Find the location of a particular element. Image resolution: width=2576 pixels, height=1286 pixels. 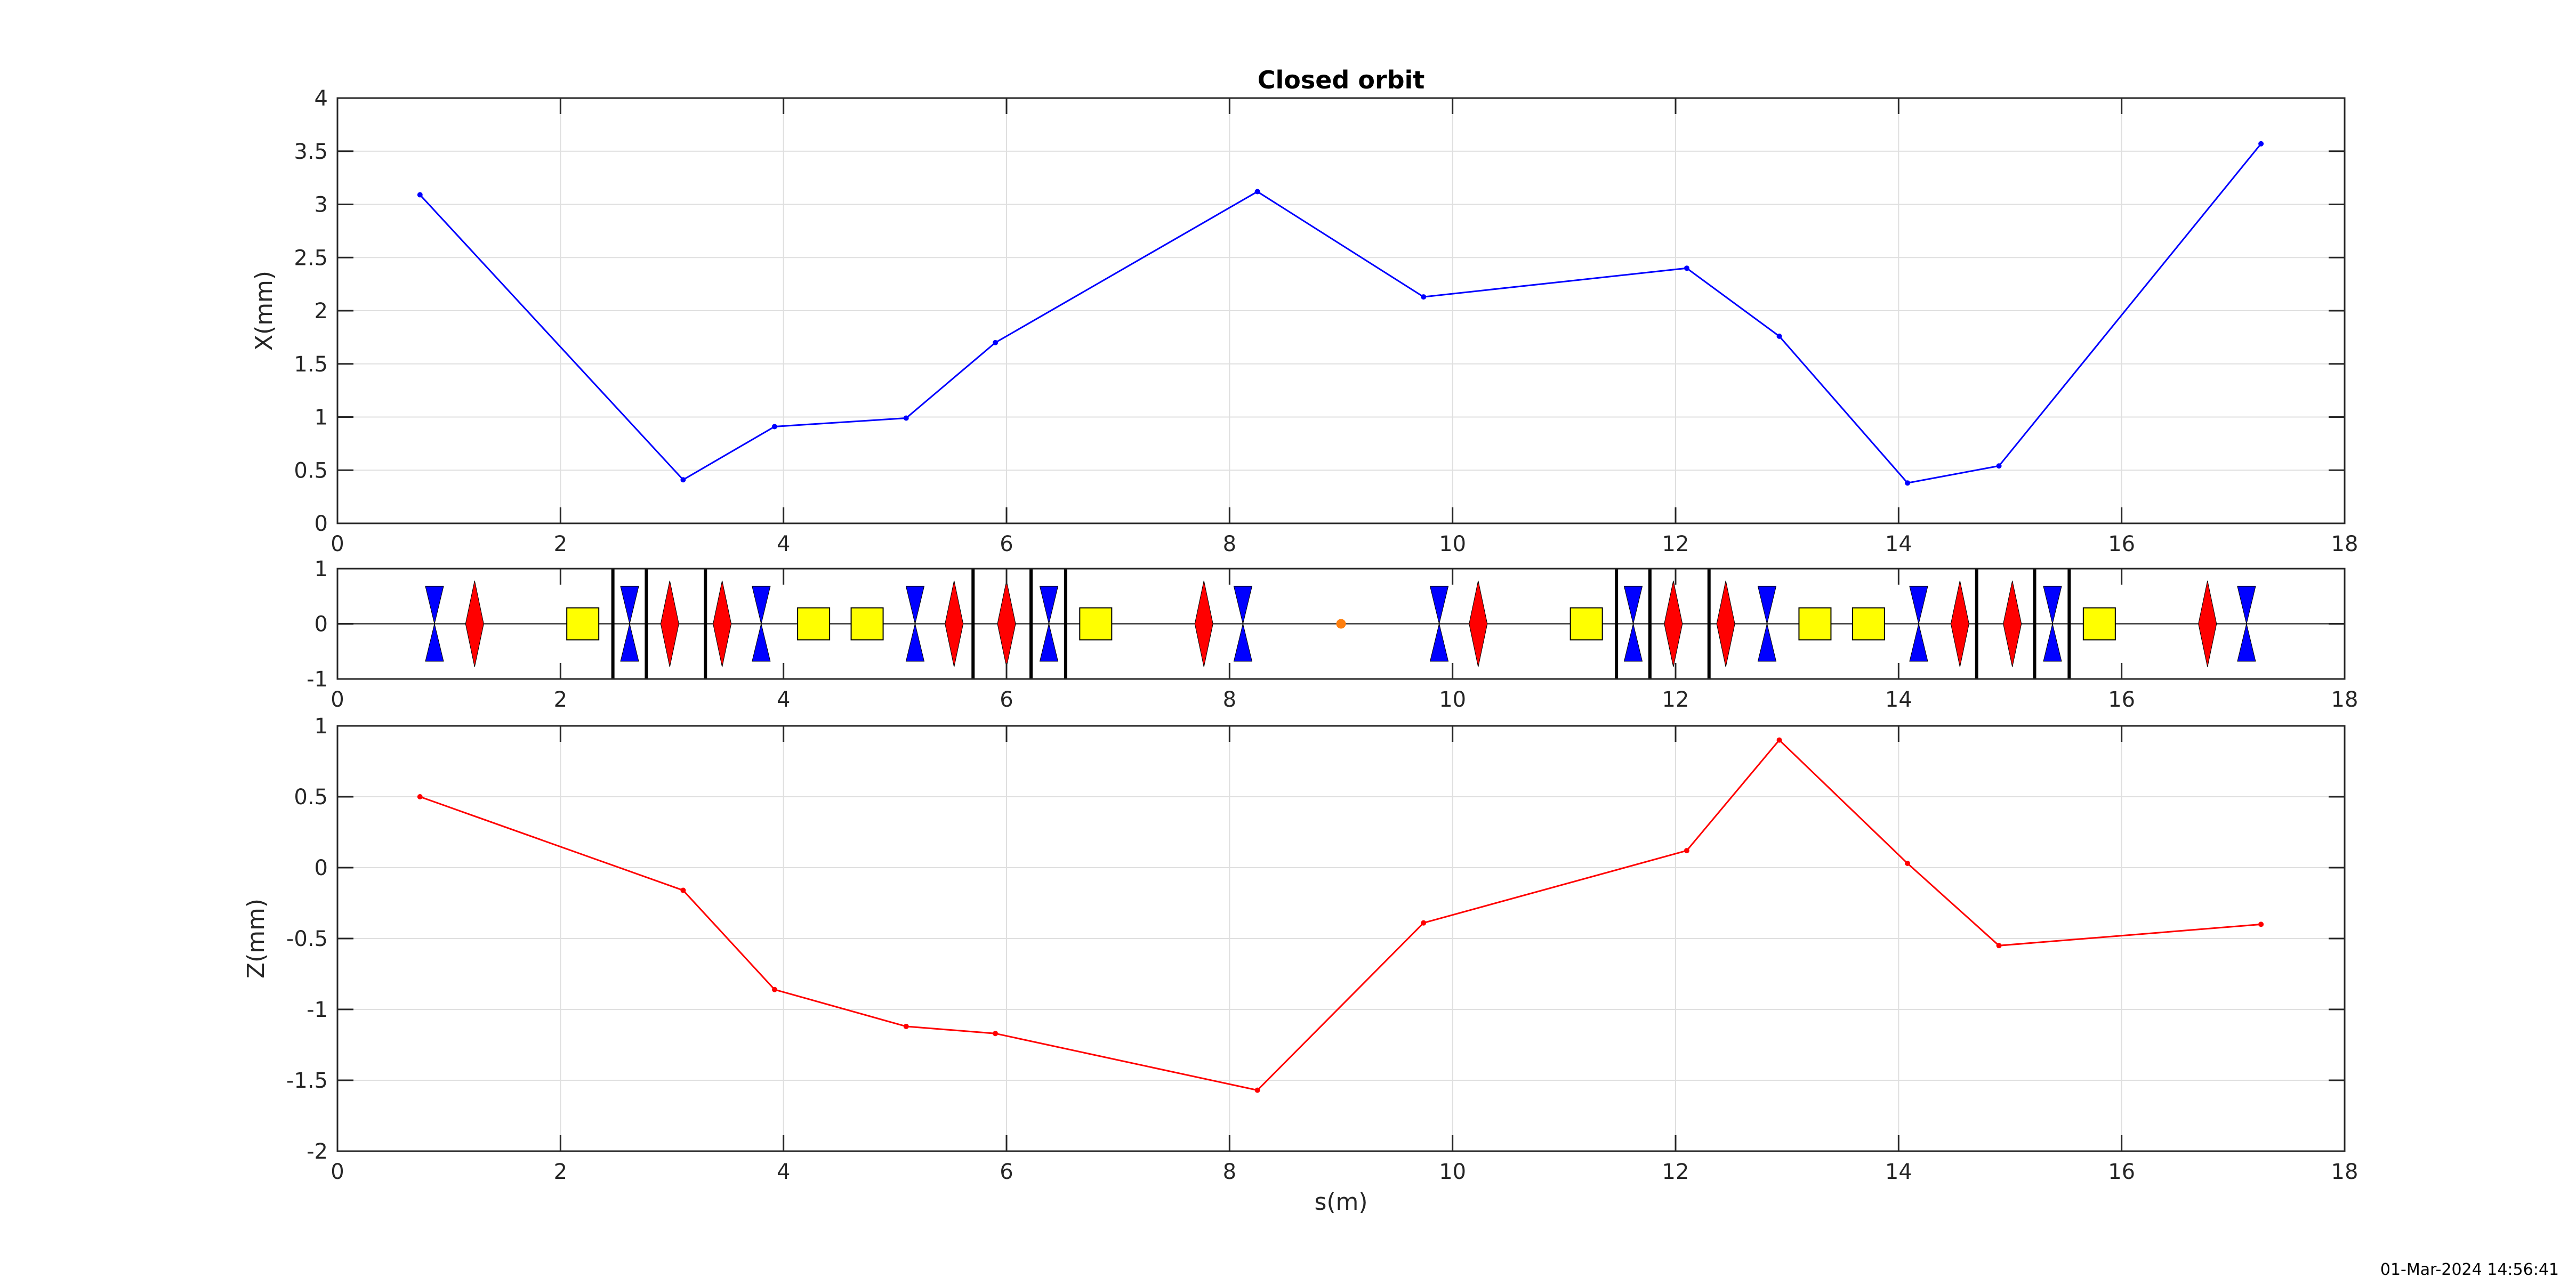

x-tick-label: 2 is located at coordinates (560, 544).